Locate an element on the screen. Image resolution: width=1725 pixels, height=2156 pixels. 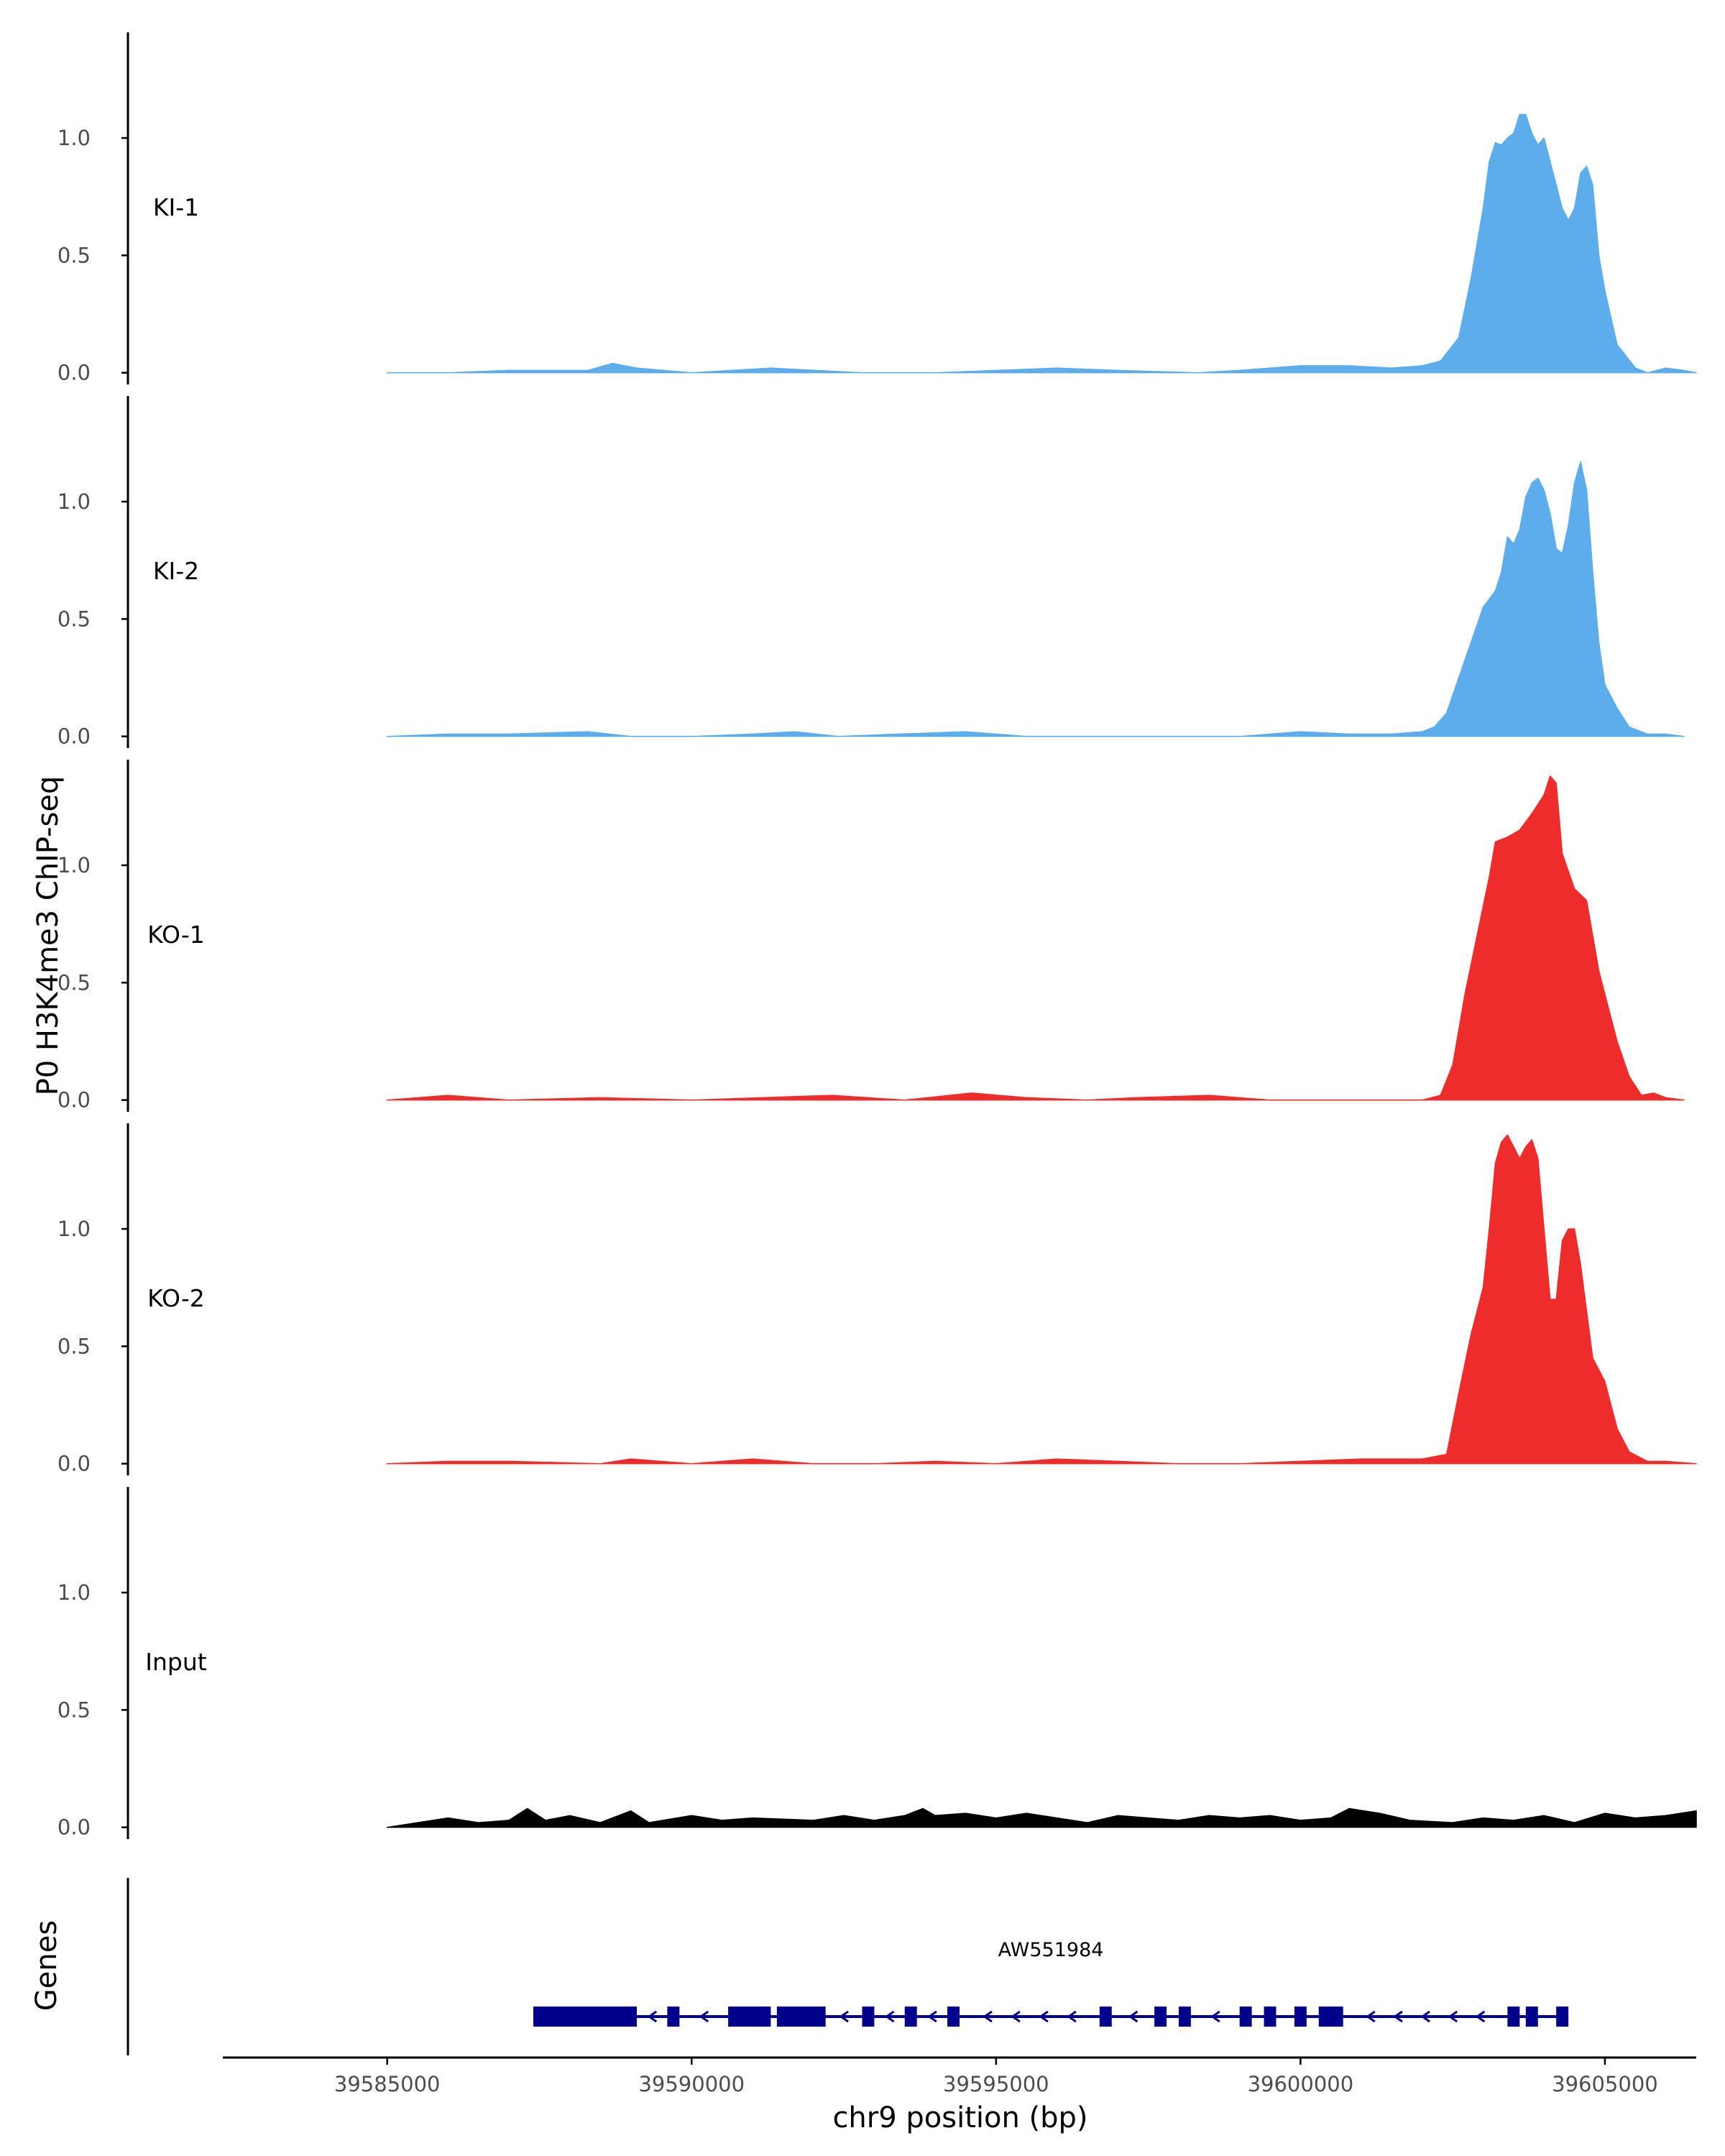
track-label-ki-1: KI-1 is located at coordinates (176, 207).